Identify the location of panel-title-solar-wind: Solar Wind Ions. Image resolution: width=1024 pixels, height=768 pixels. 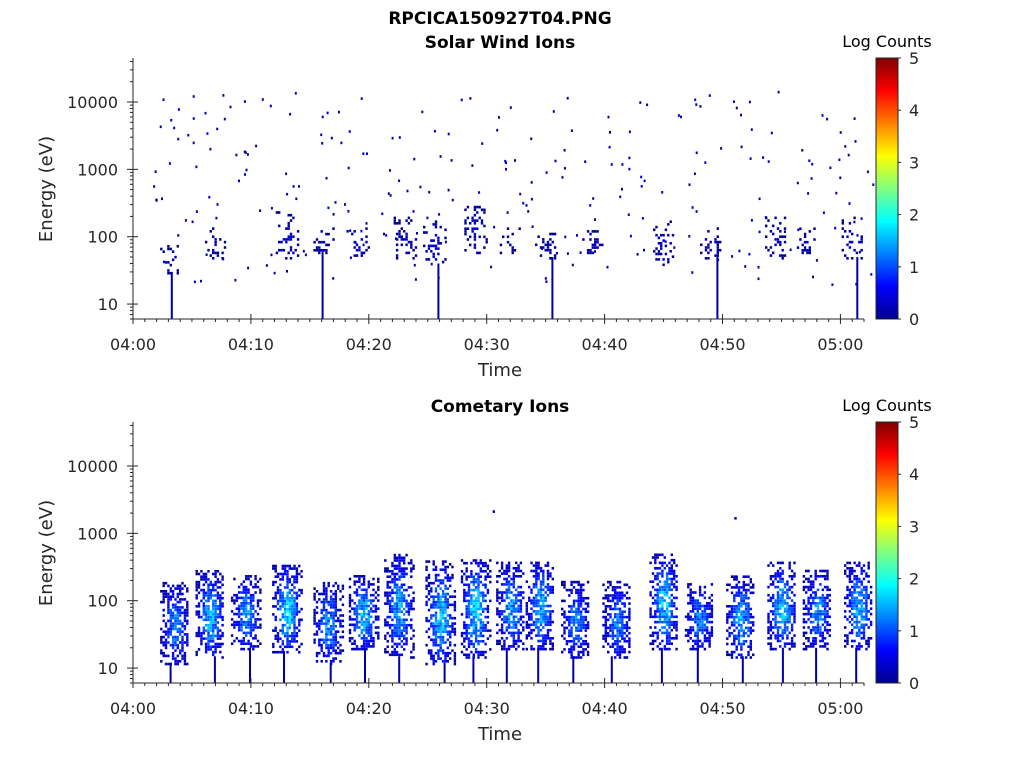
(500, 43).